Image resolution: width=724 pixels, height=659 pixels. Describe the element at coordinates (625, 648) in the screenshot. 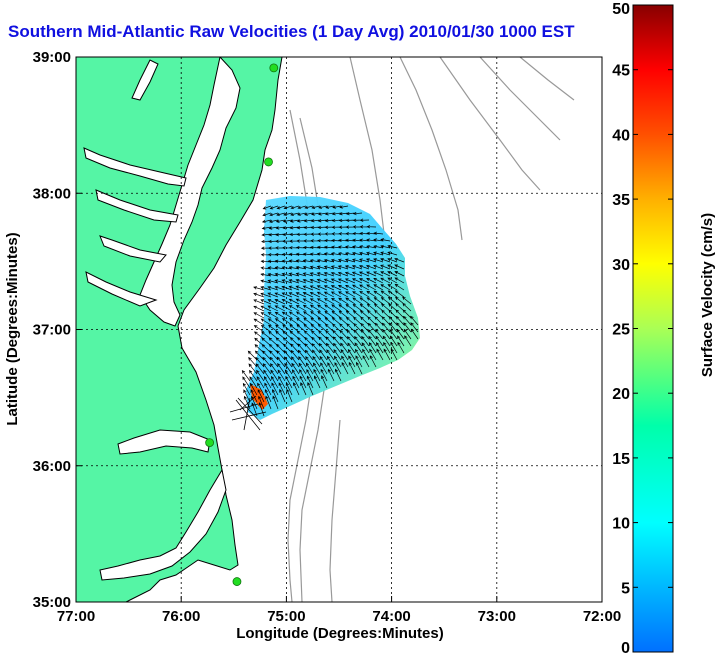

I see `colorbar-tick-label: 0` at that location.